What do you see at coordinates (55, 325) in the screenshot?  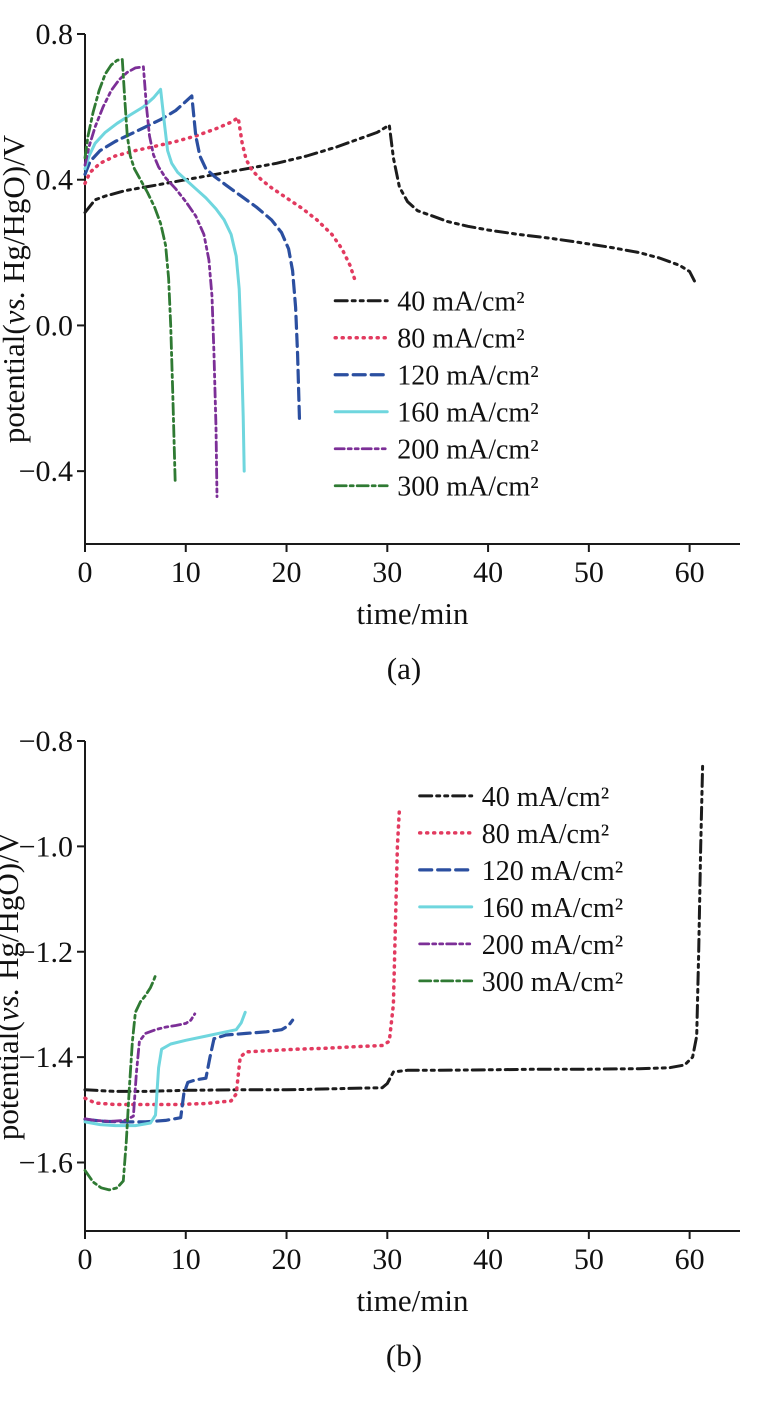 I see `y-tick-label: 0.0` at bounding box center [55, 325].